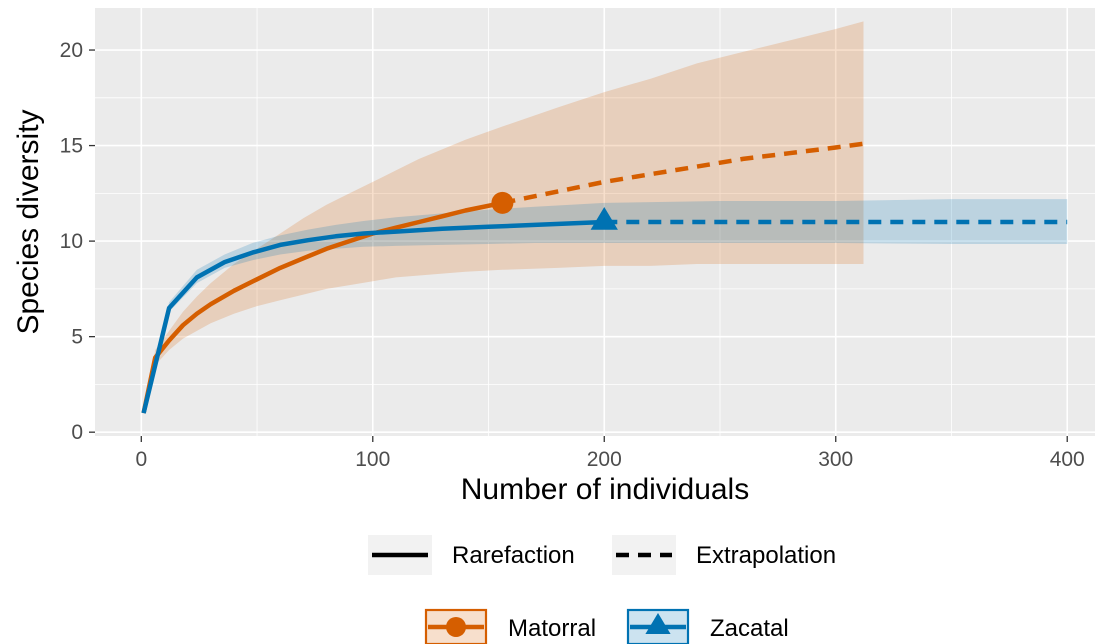 The image size is (1107, 644). I want to click on y-axis-title: Species diversity, so click(28, 221).